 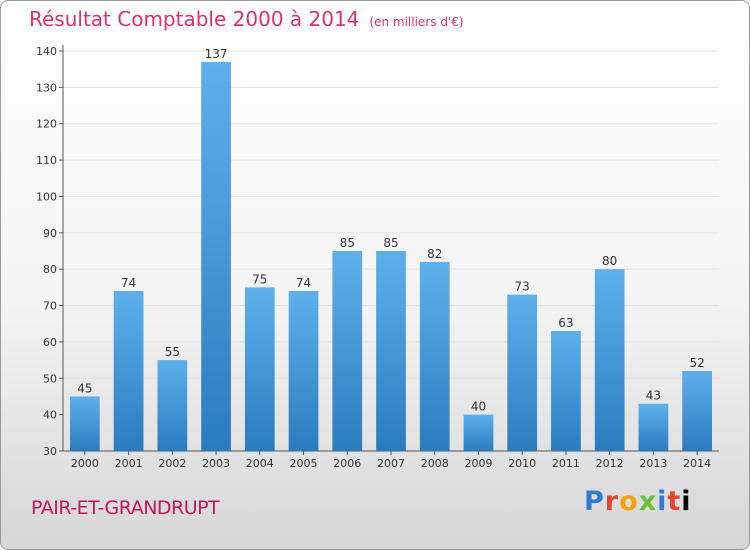 What do you see at coordinates (260, 463) in the screenshot?
I see `x-tick-label-2004: 2004` at bounding box center [260, 463].